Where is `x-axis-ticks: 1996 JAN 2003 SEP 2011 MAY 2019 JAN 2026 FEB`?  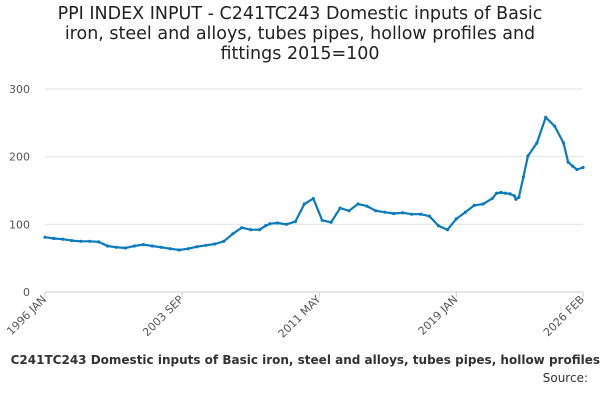
x-axis-ticks: 1996 JAN 2003 SEP 2011 MAY 2019 JAN 2026 FEB is located at coordinates (295, 316).